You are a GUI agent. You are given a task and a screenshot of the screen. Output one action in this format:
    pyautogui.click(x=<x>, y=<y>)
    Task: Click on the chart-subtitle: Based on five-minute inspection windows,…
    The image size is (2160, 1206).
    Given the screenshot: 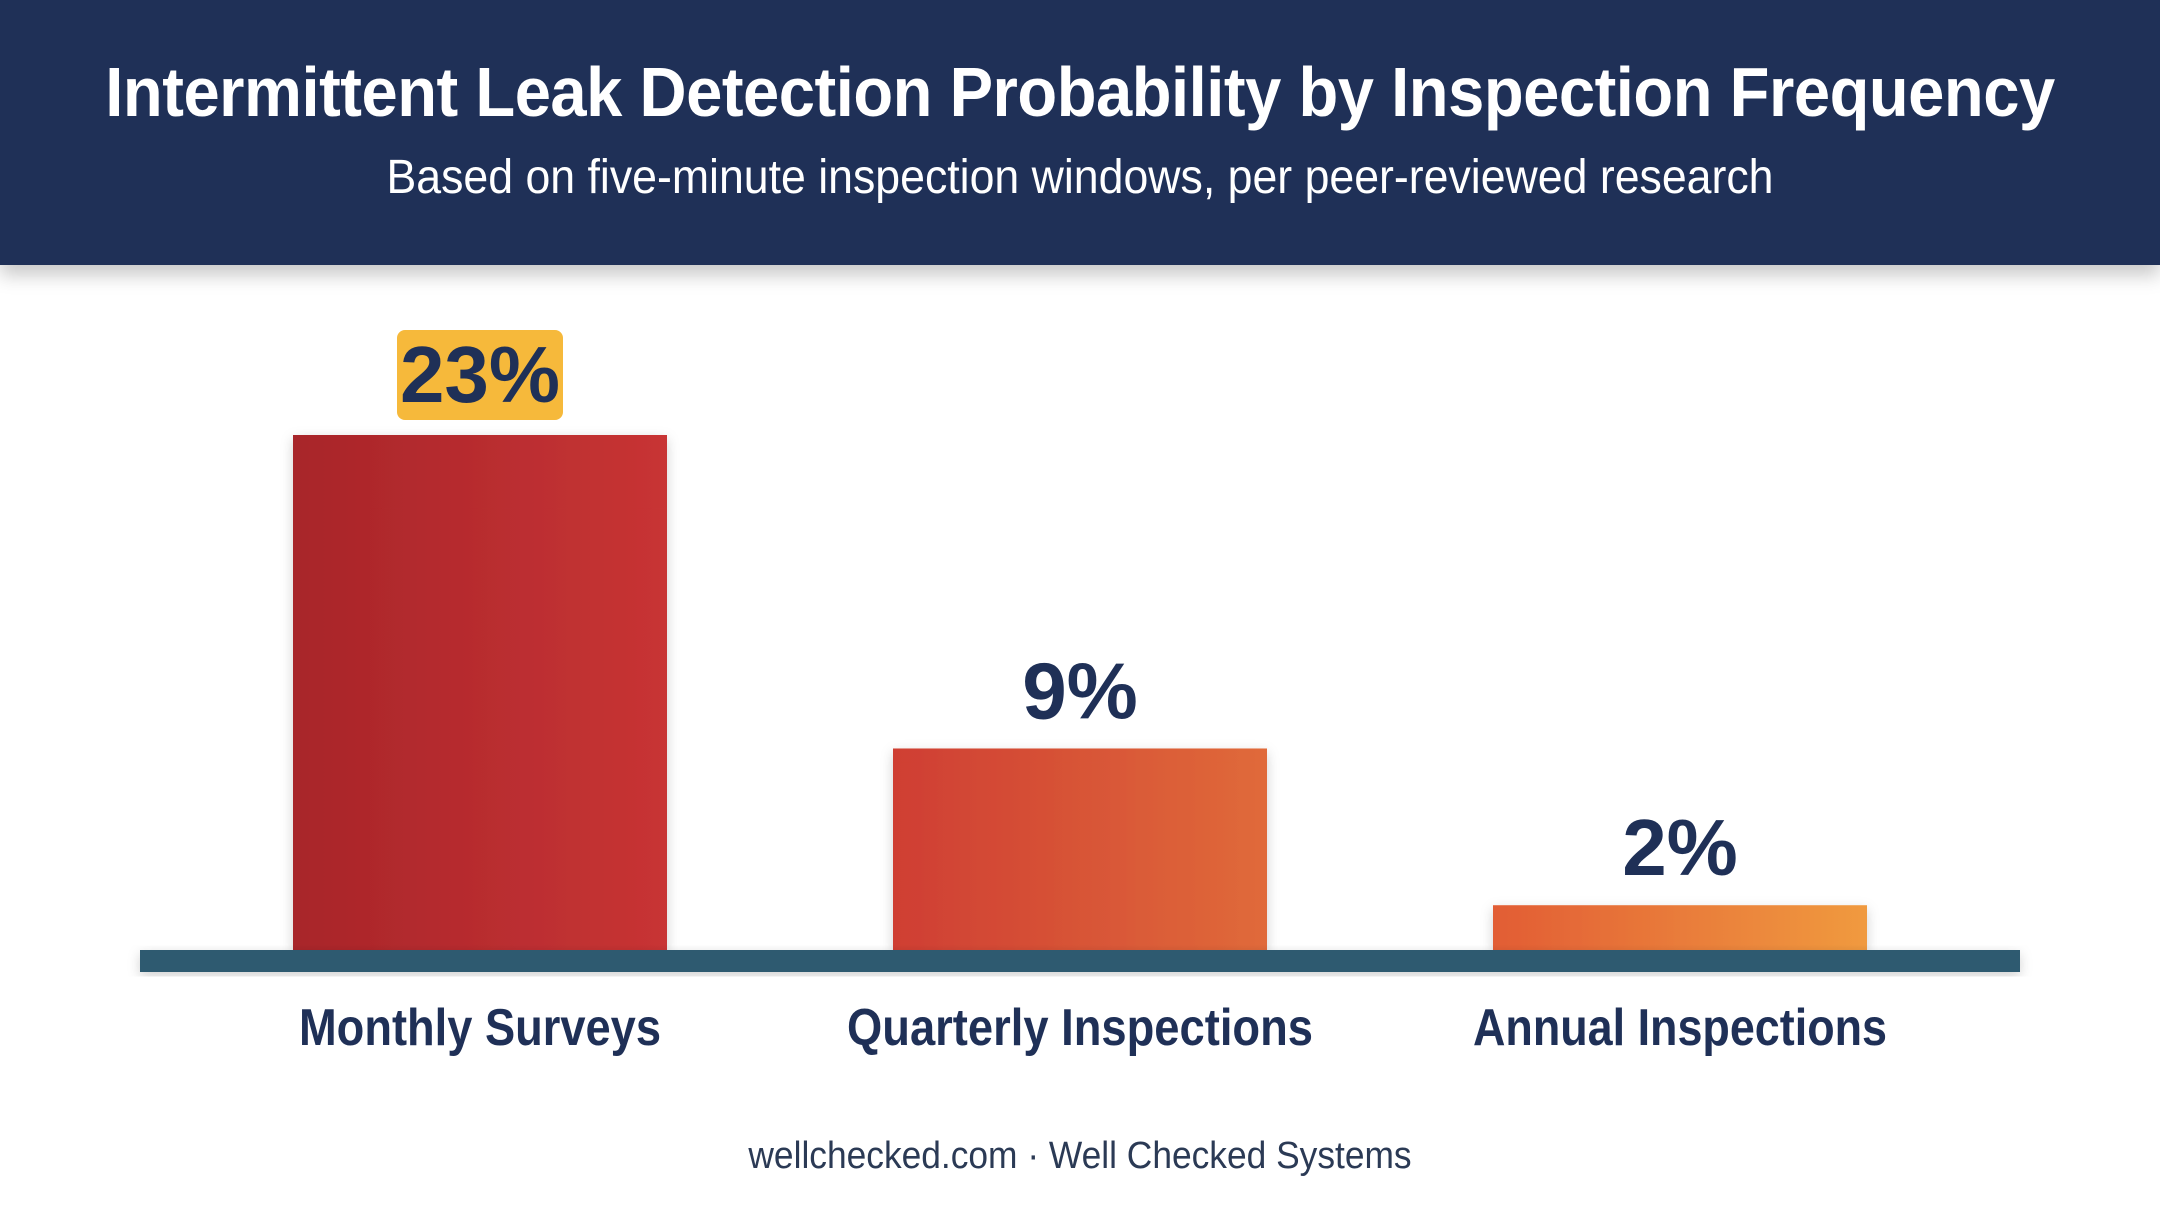 What is the action you would take?
    pyautogui.click(x=1080, y=177)
    